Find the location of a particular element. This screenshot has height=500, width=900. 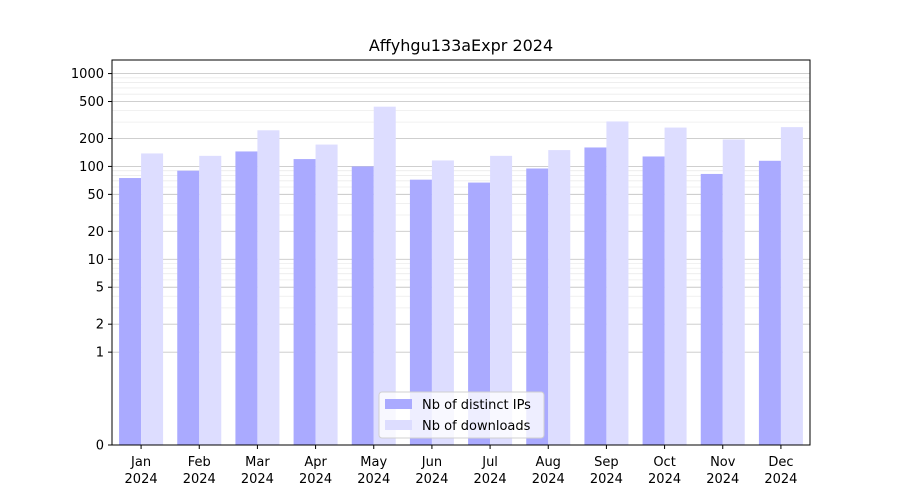

y-tick-label: 1 is located at coordinates (100, 353).